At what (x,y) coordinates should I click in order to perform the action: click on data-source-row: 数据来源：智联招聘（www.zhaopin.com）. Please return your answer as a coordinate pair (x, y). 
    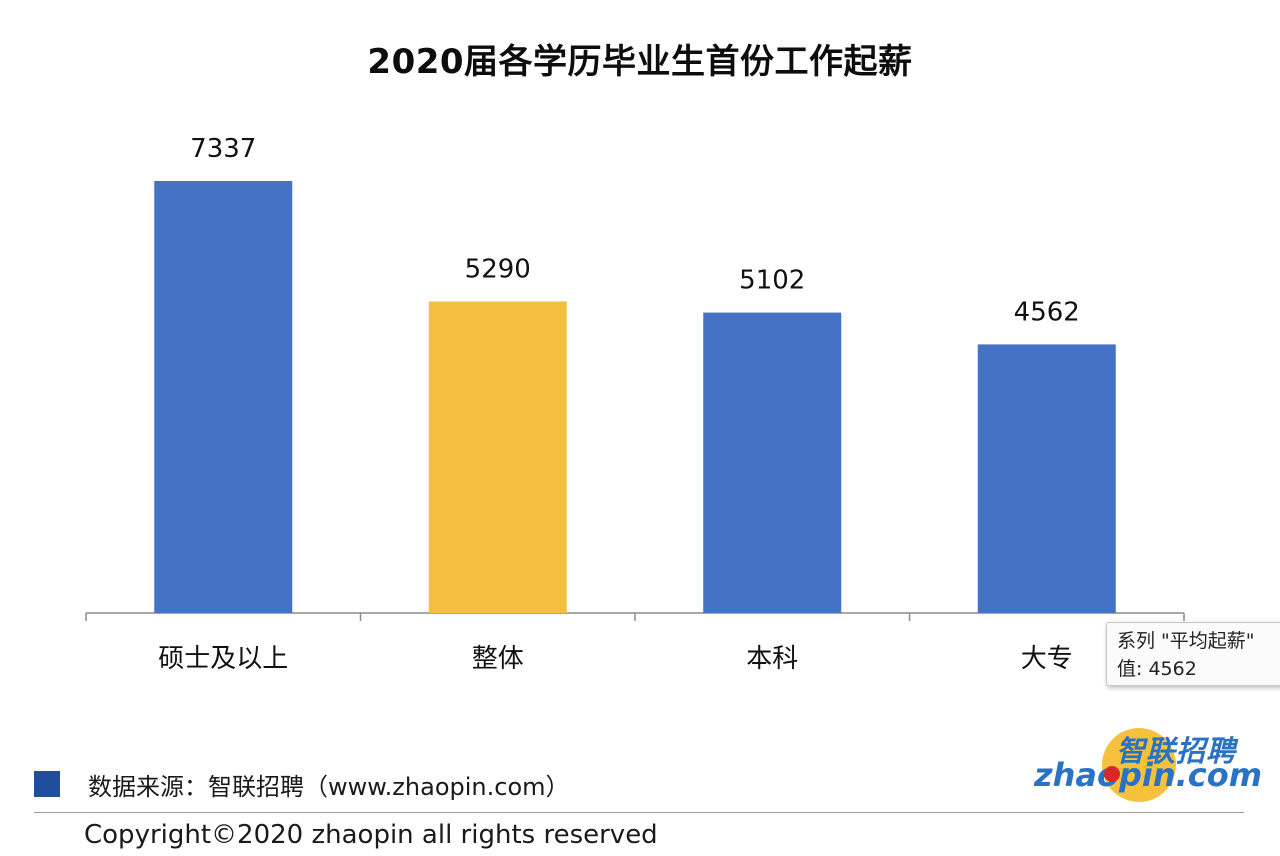
    Looking at the image, I should click on (302, 784).